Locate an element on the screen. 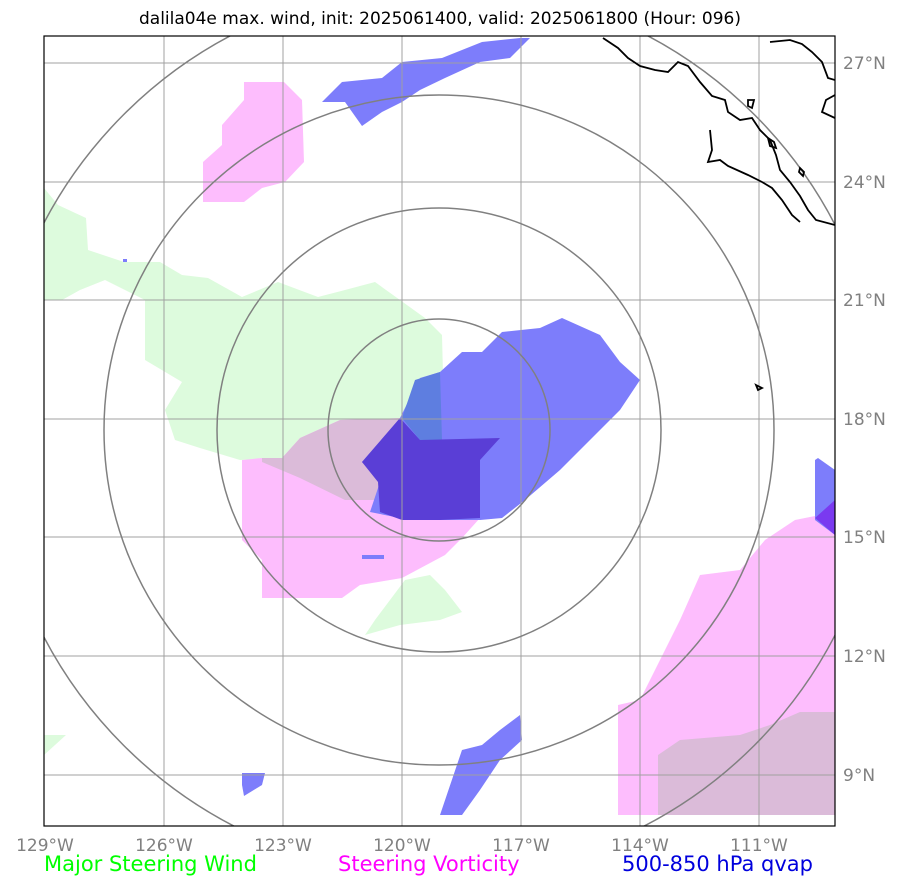 The image size is (905, 891). lat-tick-label: 12°N is located at coordinates (864, 657).